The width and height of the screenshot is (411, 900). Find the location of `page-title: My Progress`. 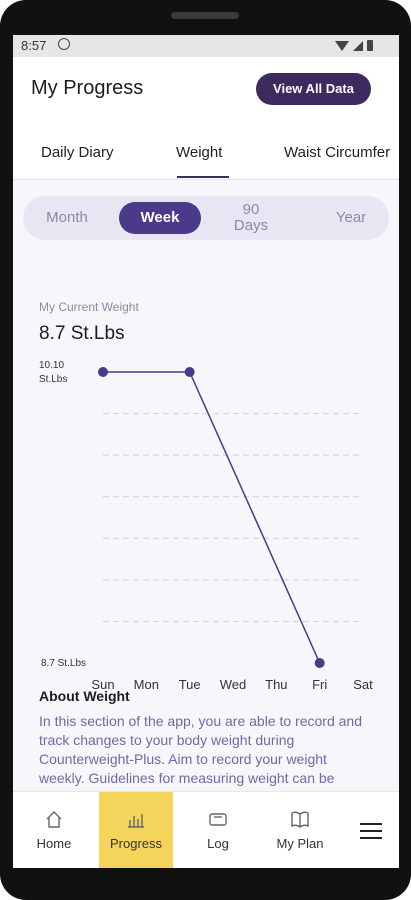

page-title: My Progress is located at coordinates (87, 88).